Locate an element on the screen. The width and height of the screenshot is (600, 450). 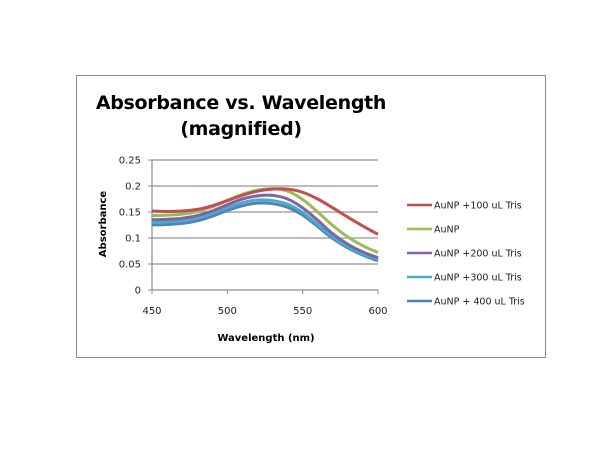
legend-item: AuNP +100 uL Tris is located at coordinates (464, 206).